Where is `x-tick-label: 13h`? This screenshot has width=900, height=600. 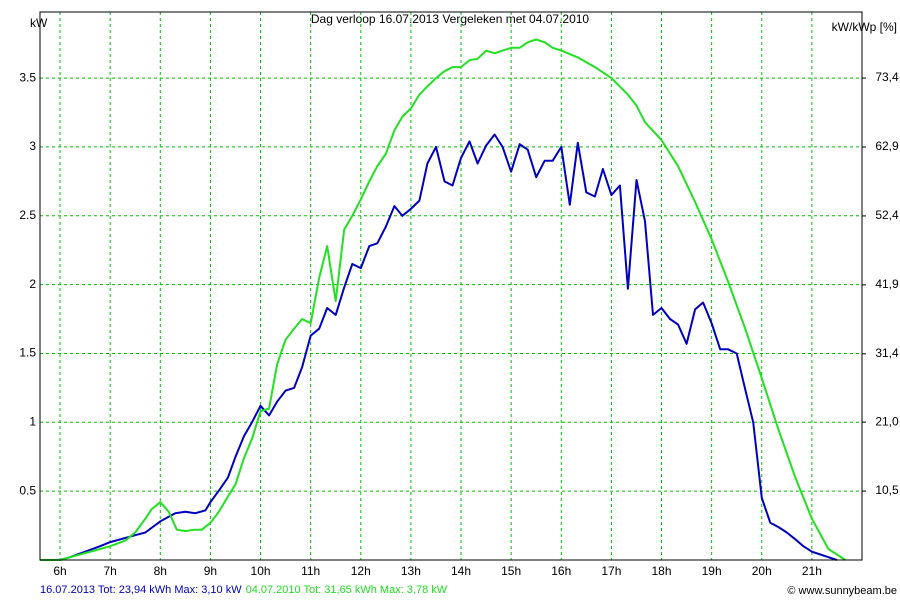
x-tick-label: 13h is located at coordinates (411, 571).